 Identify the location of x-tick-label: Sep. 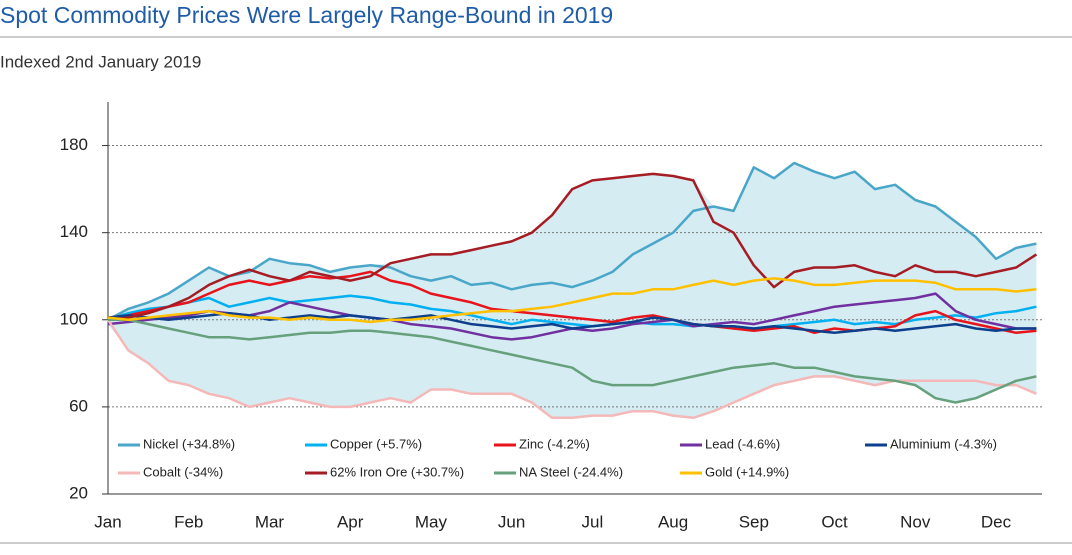
(754, 521).